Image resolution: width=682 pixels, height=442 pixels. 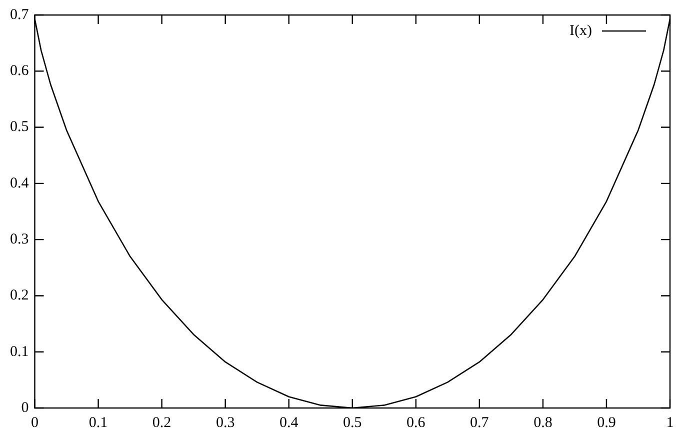 What do you see at coordinates (543, 422) in the screenshot?
I see `x-tick-label: 0.8` at bounding box center [543, 422].